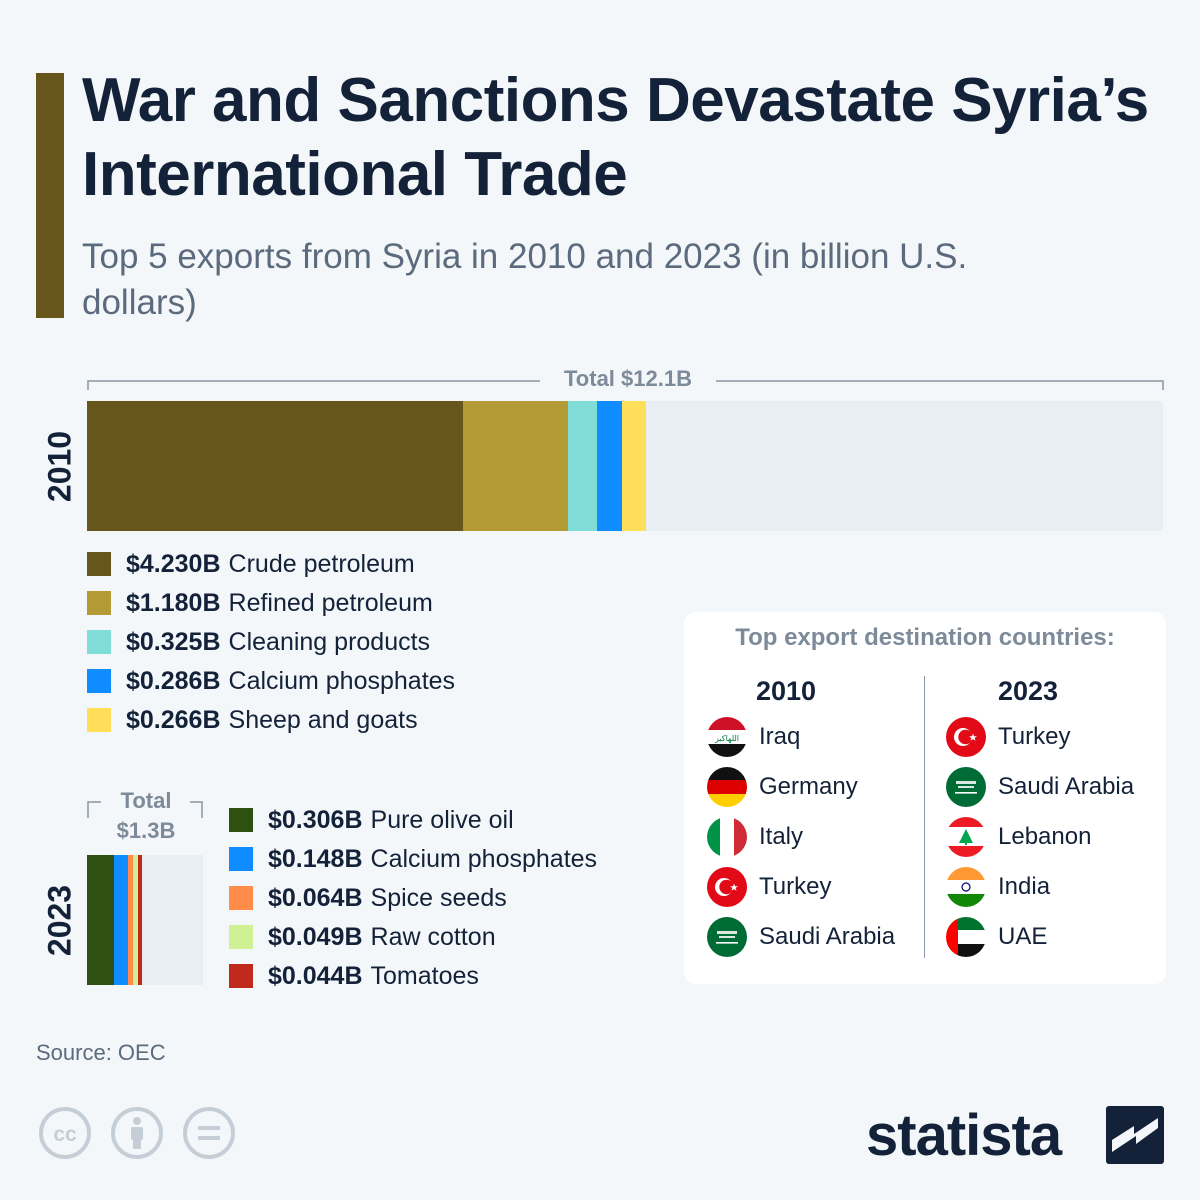 The image size is (1200, 1200). What do you see at coordinates (323, 719) in the screenshot?
I see `legend-label: Sheep and goats` at bounding box center [323, 719].